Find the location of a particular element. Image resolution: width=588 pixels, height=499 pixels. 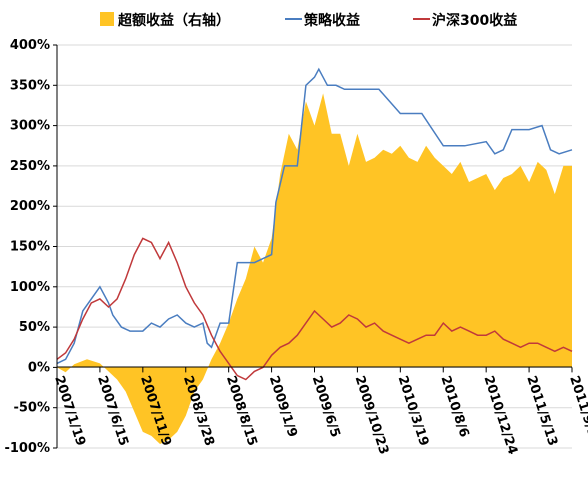

legend-label-excess: 超额收益（右轴） is located at coordinates (173, 20).